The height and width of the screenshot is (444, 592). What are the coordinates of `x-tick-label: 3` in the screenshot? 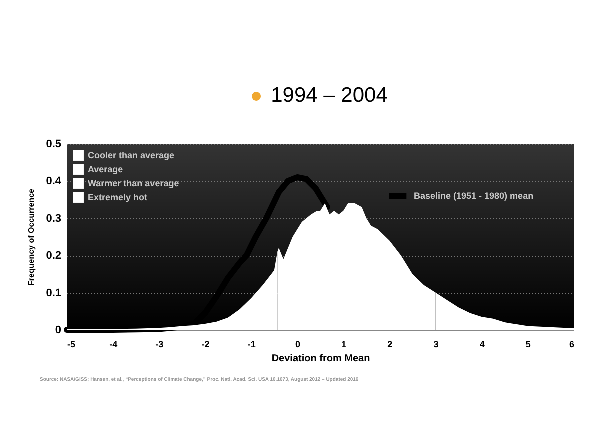 It's located at (436, 345).